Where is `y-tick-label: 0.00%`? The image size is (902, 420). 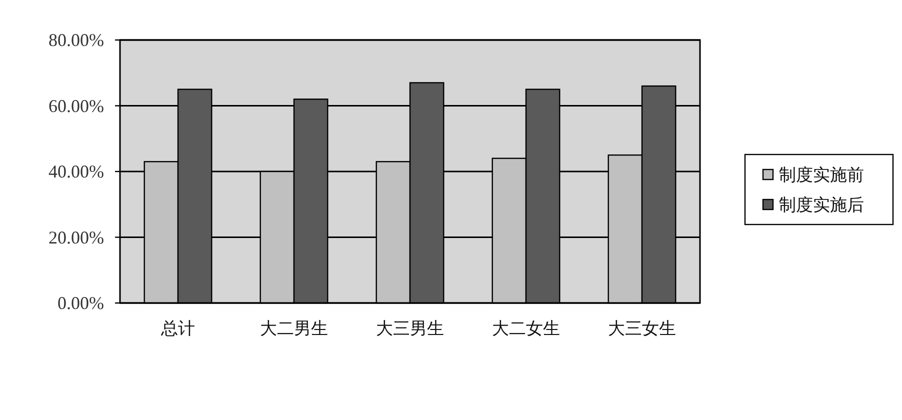
y-tick-label: 0.00% is located at coordinates (81, 303).